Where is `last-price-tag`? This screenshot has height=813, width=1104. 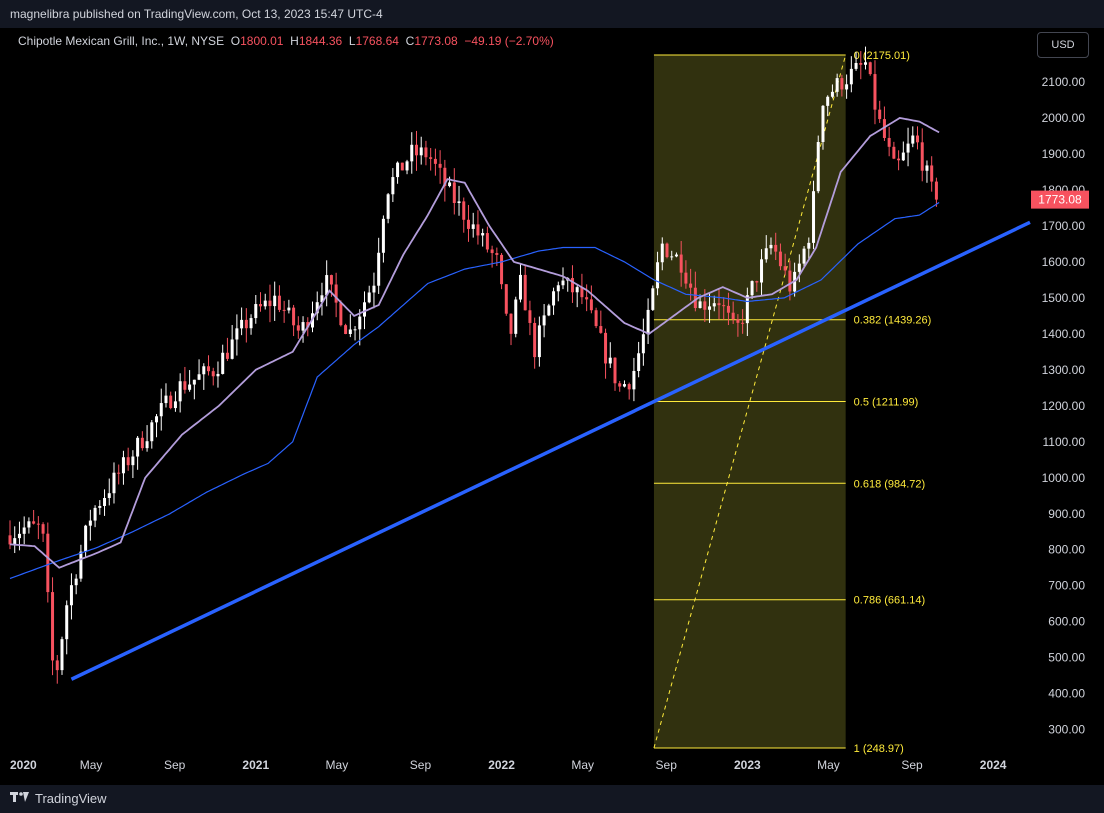
last-price-tag is located at coordinates (1060, 199).